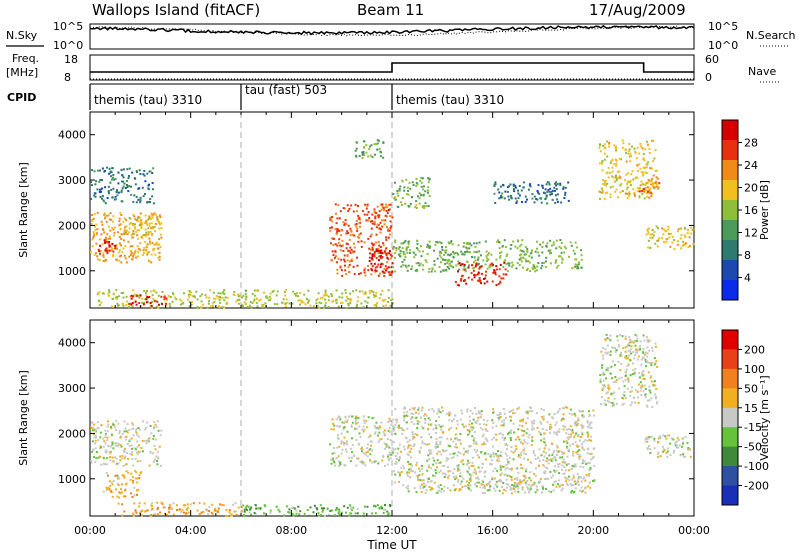 Image resolution: width=800 pixels, height=554 pixels. I want to click on x-tick-label: 08:00, so click(291, 530).